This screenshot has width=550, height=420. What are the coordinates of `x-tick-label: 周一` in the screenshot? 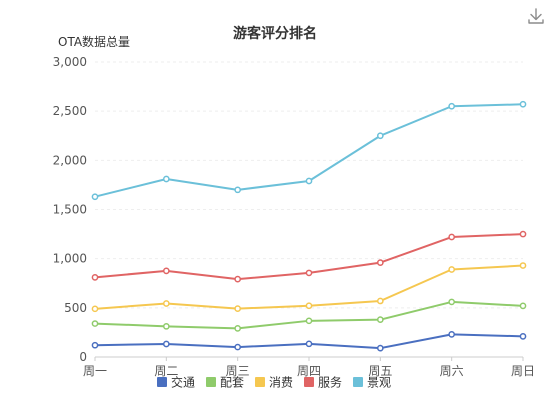 It's located at (95, 371).